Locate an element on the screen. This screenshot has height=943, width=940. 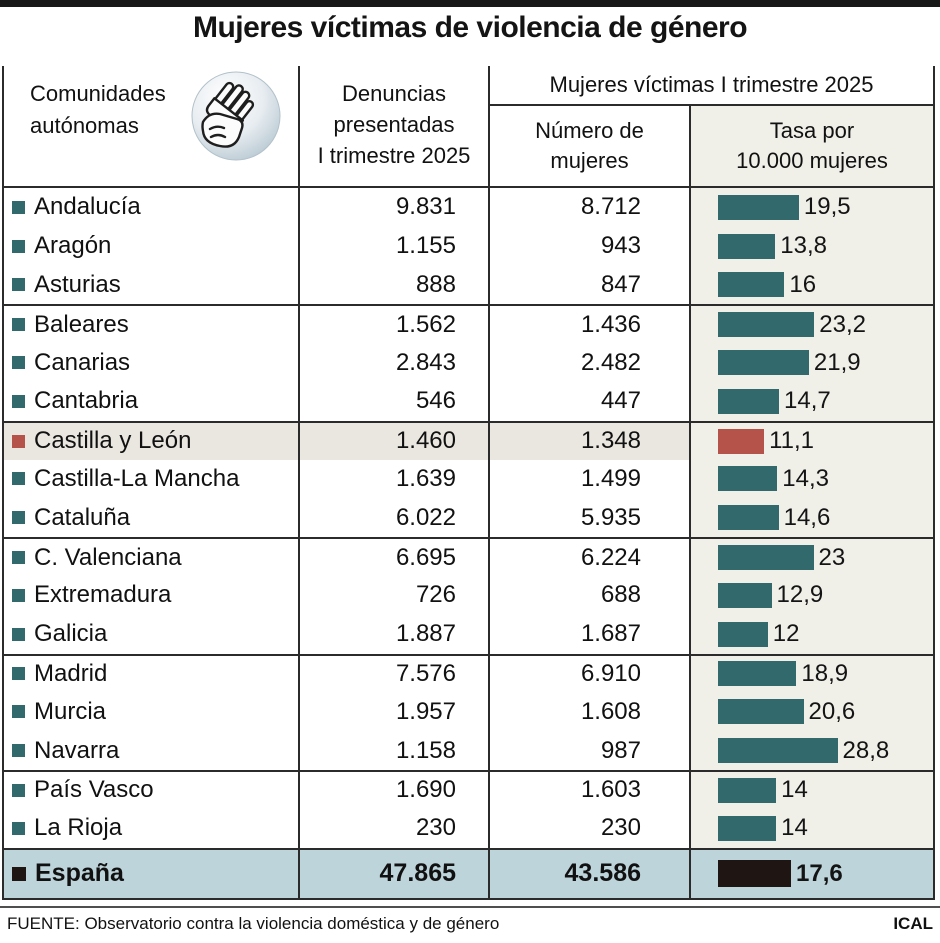
denuncias-value: 6.695 is located at coordinates (395, 557).